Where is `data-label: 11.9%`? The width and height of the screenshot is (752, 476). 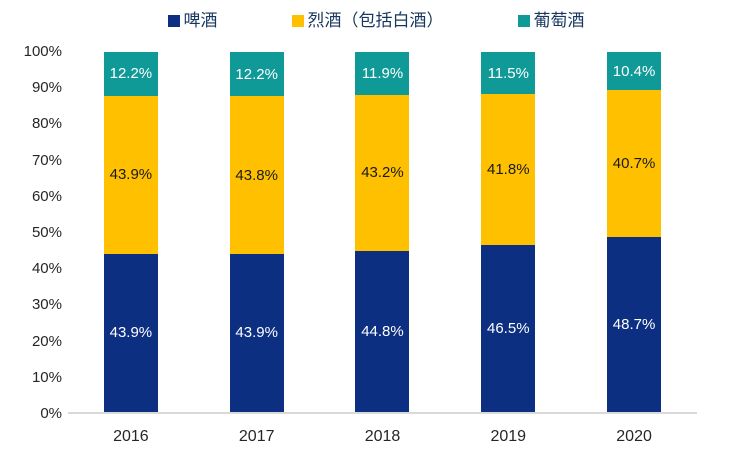
data-label: 11.9% is located at coordinates (382, 74).